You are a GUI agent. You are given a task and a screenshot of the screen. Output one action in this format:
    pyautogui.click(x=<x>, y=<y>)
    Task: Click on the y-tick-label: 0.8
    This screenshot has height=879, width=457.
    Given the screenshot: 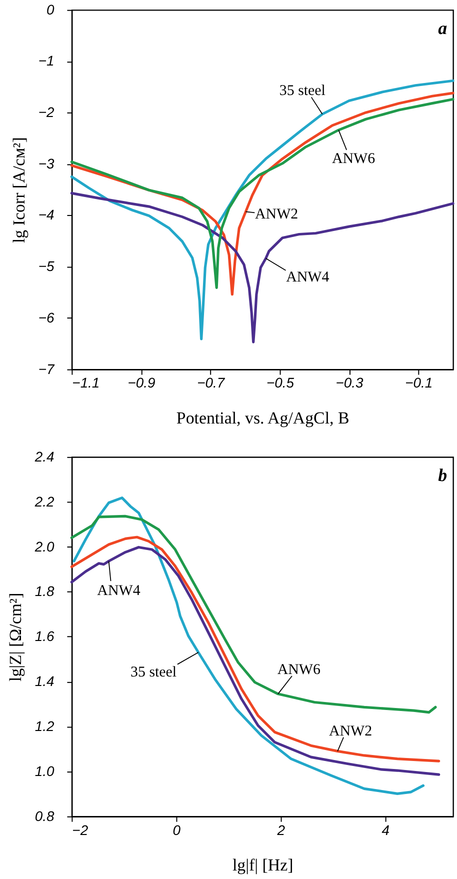 What is the action you would take?
    pyautogui.click(x=44, y=816)
    